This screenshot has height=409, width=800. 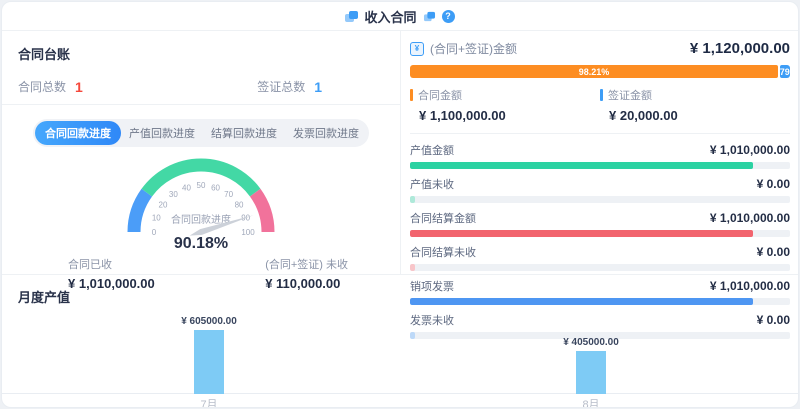 I want to click on legend-label: 合同金额, so click(x=440, y=96).